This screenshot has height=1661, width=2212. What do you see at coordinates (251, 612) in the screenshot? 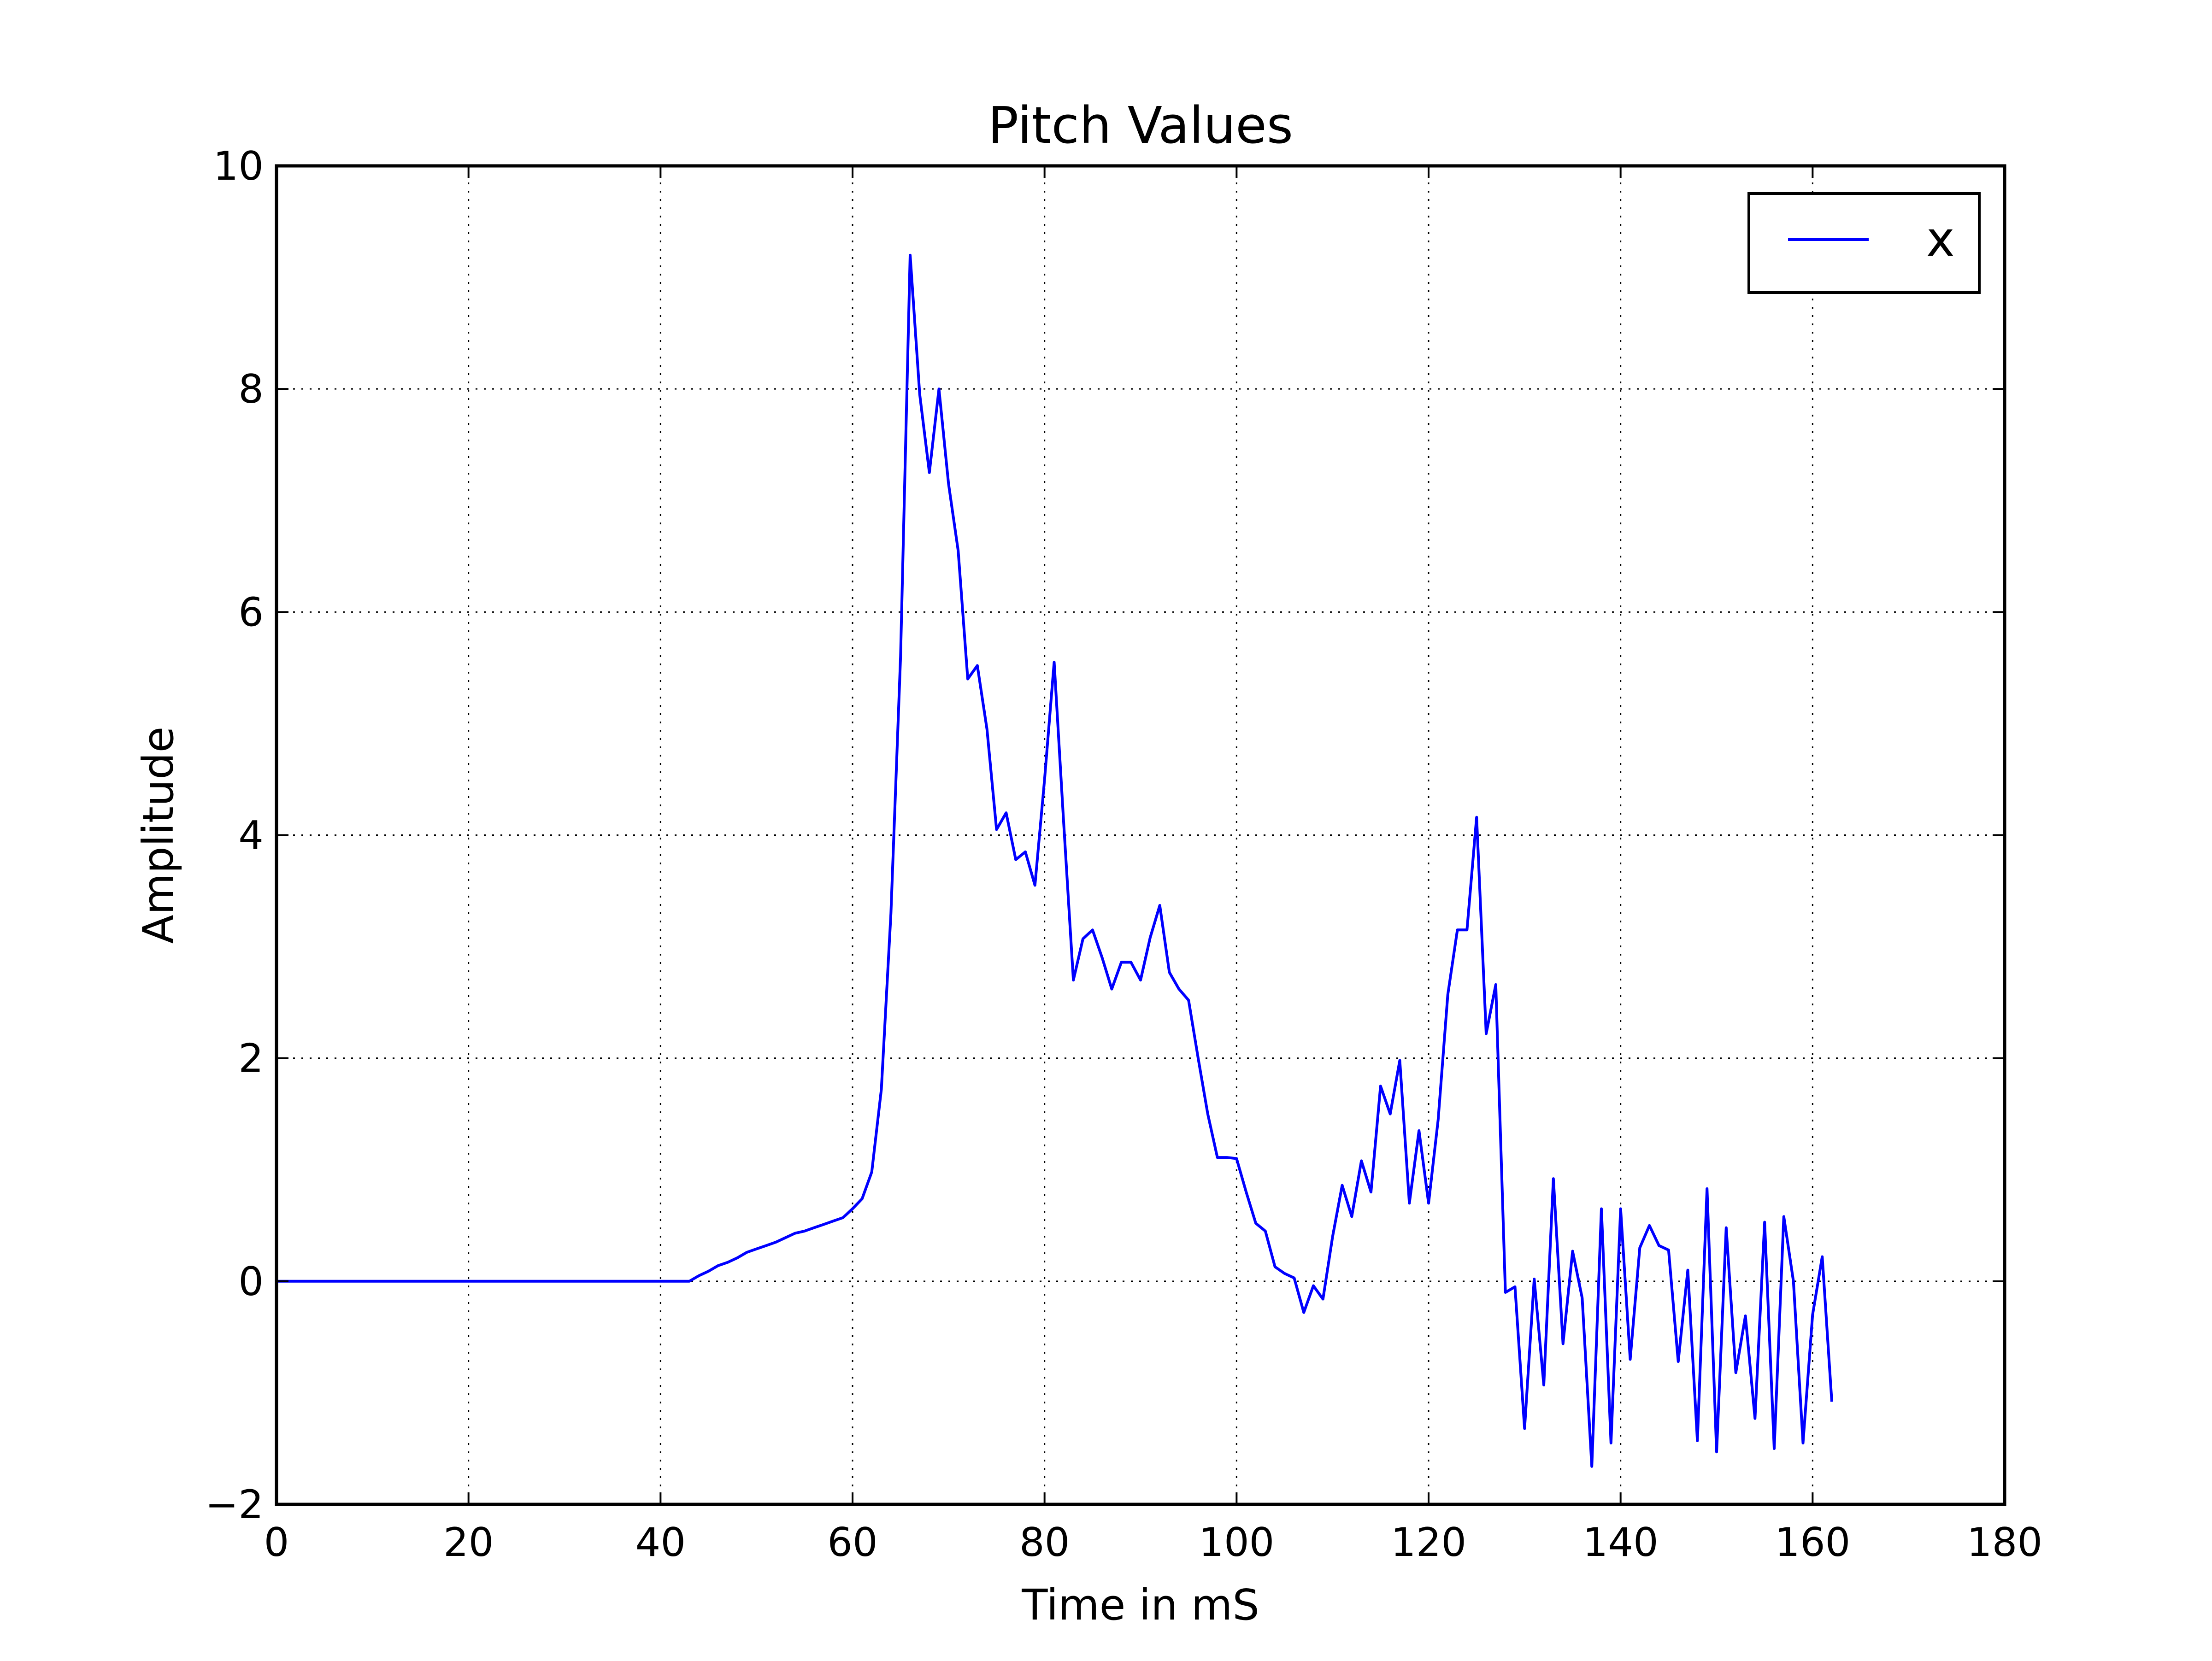
I see `y-tick-label: 6` at bounding box center [251, 612].